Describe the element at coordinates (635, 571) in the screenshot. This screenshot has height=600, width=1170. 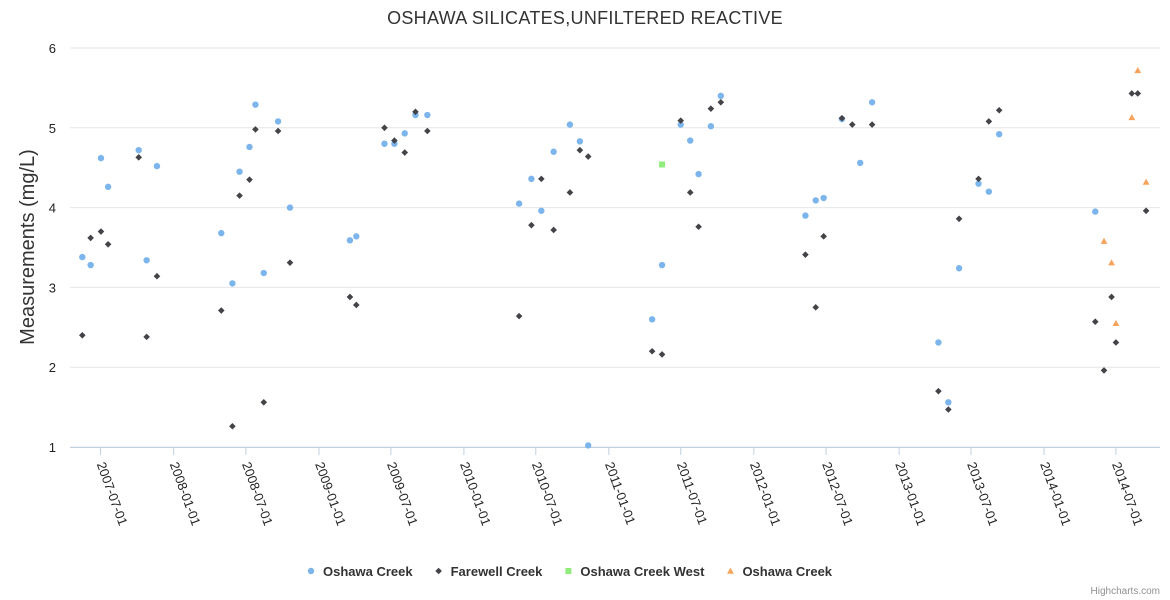
I see `legend-item: Oshawa Creek West` at that location.